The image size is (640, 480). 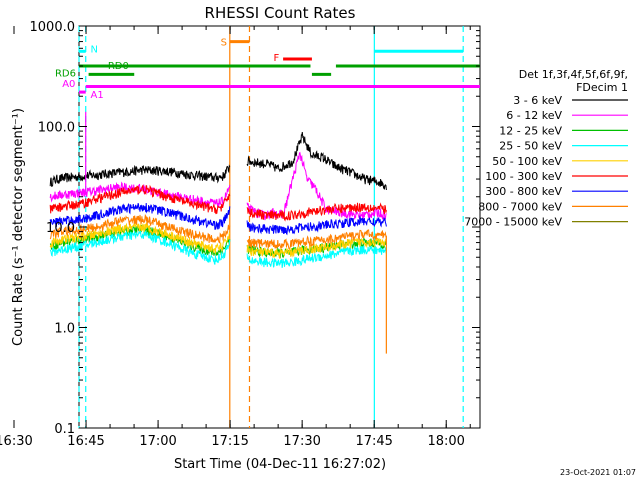 I want to click on footer-timestamp: 23-Oct-2021 01:07, so click(x=598, y=472).